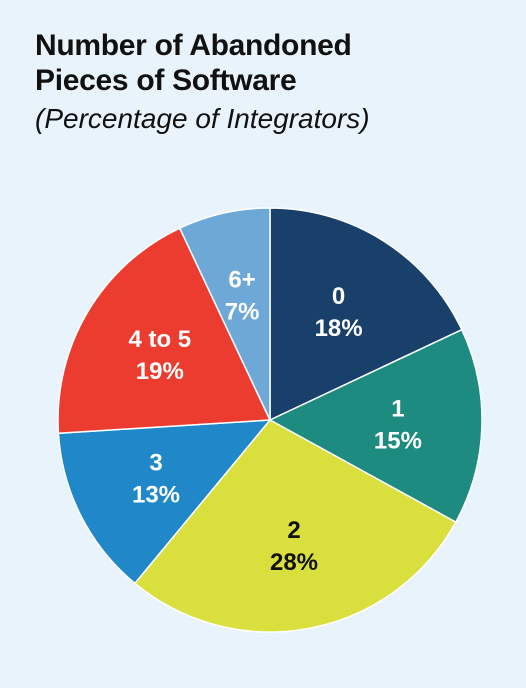 This screenshot has height=688, width=526. What do you see at coordinates (224, 314) in the screenshot?
I see `pie-slice-6-plus` at bounding box center [224, 314].